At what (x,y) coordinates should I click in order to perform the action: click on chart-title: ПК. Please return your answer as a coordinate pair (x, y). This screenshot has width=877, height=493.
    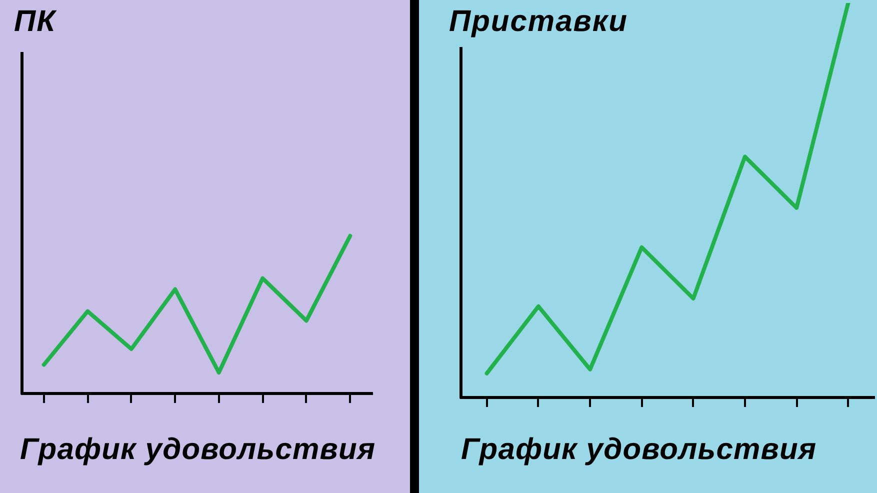
    Looking at the image, I should click on (35, 22).